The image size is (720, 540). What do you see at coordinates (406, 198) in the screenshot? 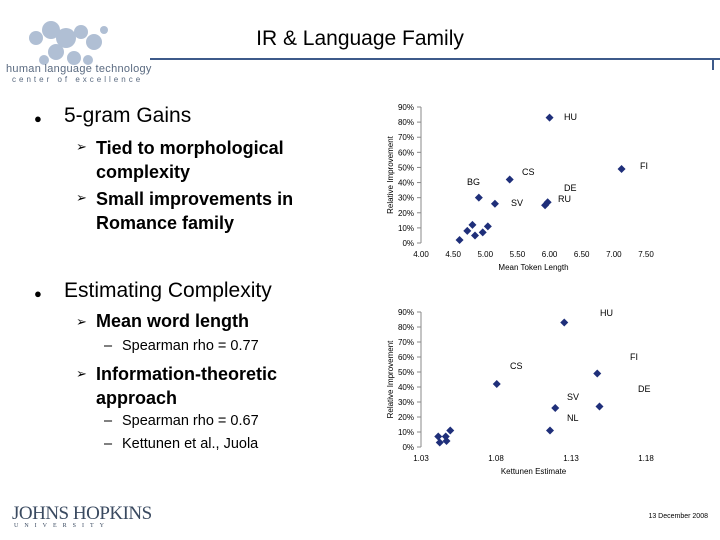
I see `c1-y-tick-label: 30%` at bounding box center [406, 198].